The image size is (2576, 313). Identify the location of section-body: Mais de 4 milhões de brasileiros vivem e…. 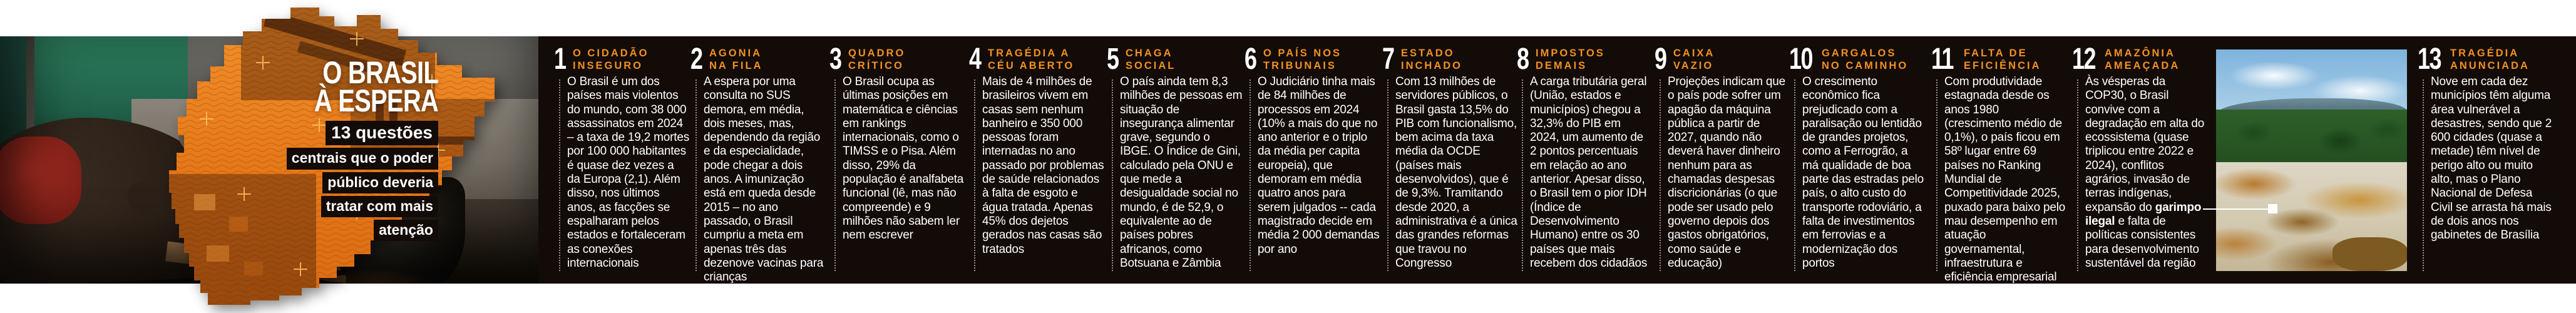
(1043, 166).